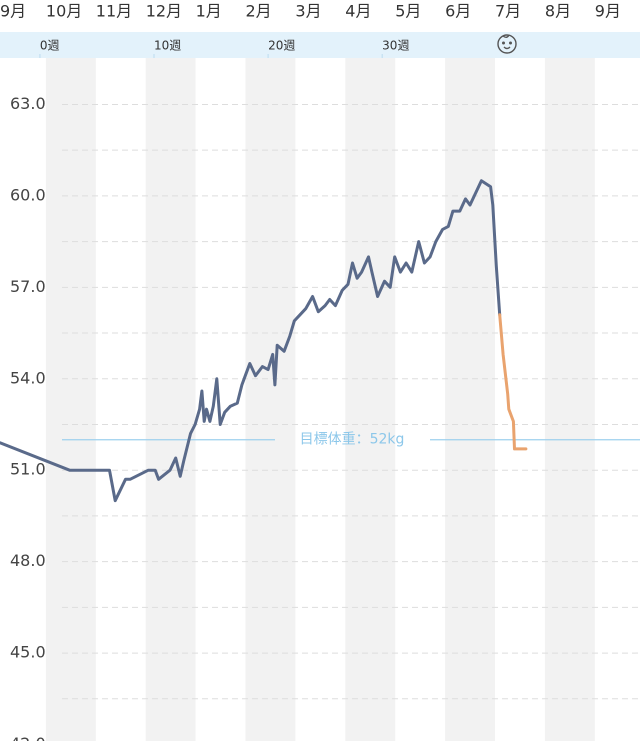 This screenshot has width=640, height=741. I want to click on month-label: 10月, so click(64, 11).